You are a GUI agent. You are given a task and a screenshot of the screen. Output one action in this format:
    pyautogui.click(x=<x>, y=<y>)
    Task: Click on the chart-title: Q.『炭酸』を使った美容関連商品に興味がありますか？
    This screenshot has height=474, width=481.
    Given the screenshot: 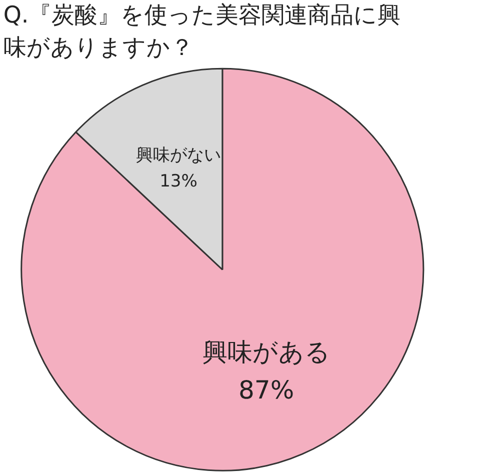 What is the action you would take?
    pyautogui.click(x=202, y=32)
    